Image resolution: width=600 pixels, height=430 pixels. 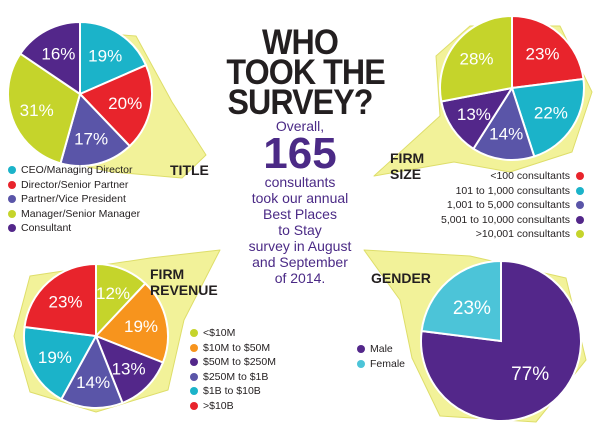 I want to click on firm-revenue-legend-item: $250M to $1B, so click(x=233, y=377).